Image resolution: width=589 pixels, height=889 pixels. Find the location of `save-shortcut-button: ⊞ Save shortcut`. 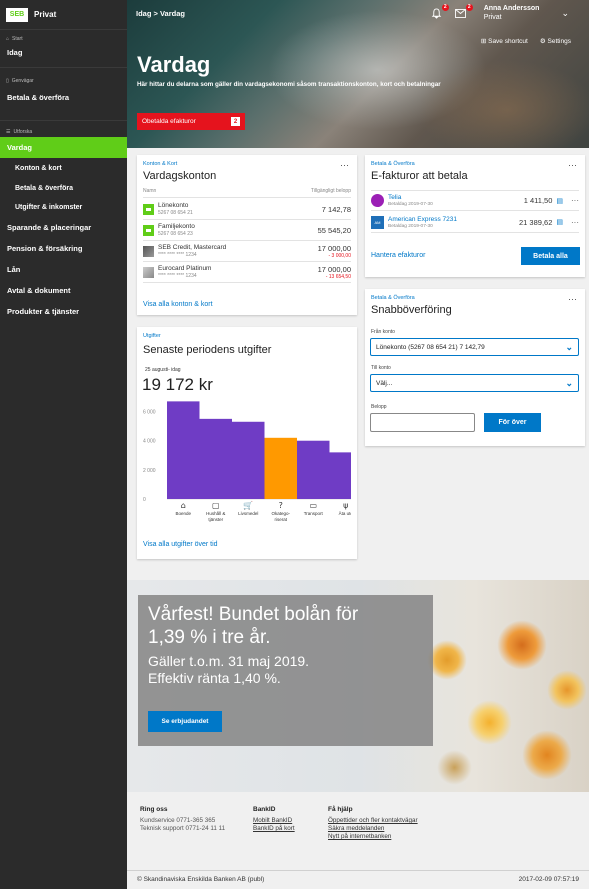

save-shortcut-button: ⊞ Save shortcut is located at coordinates (504, 41).